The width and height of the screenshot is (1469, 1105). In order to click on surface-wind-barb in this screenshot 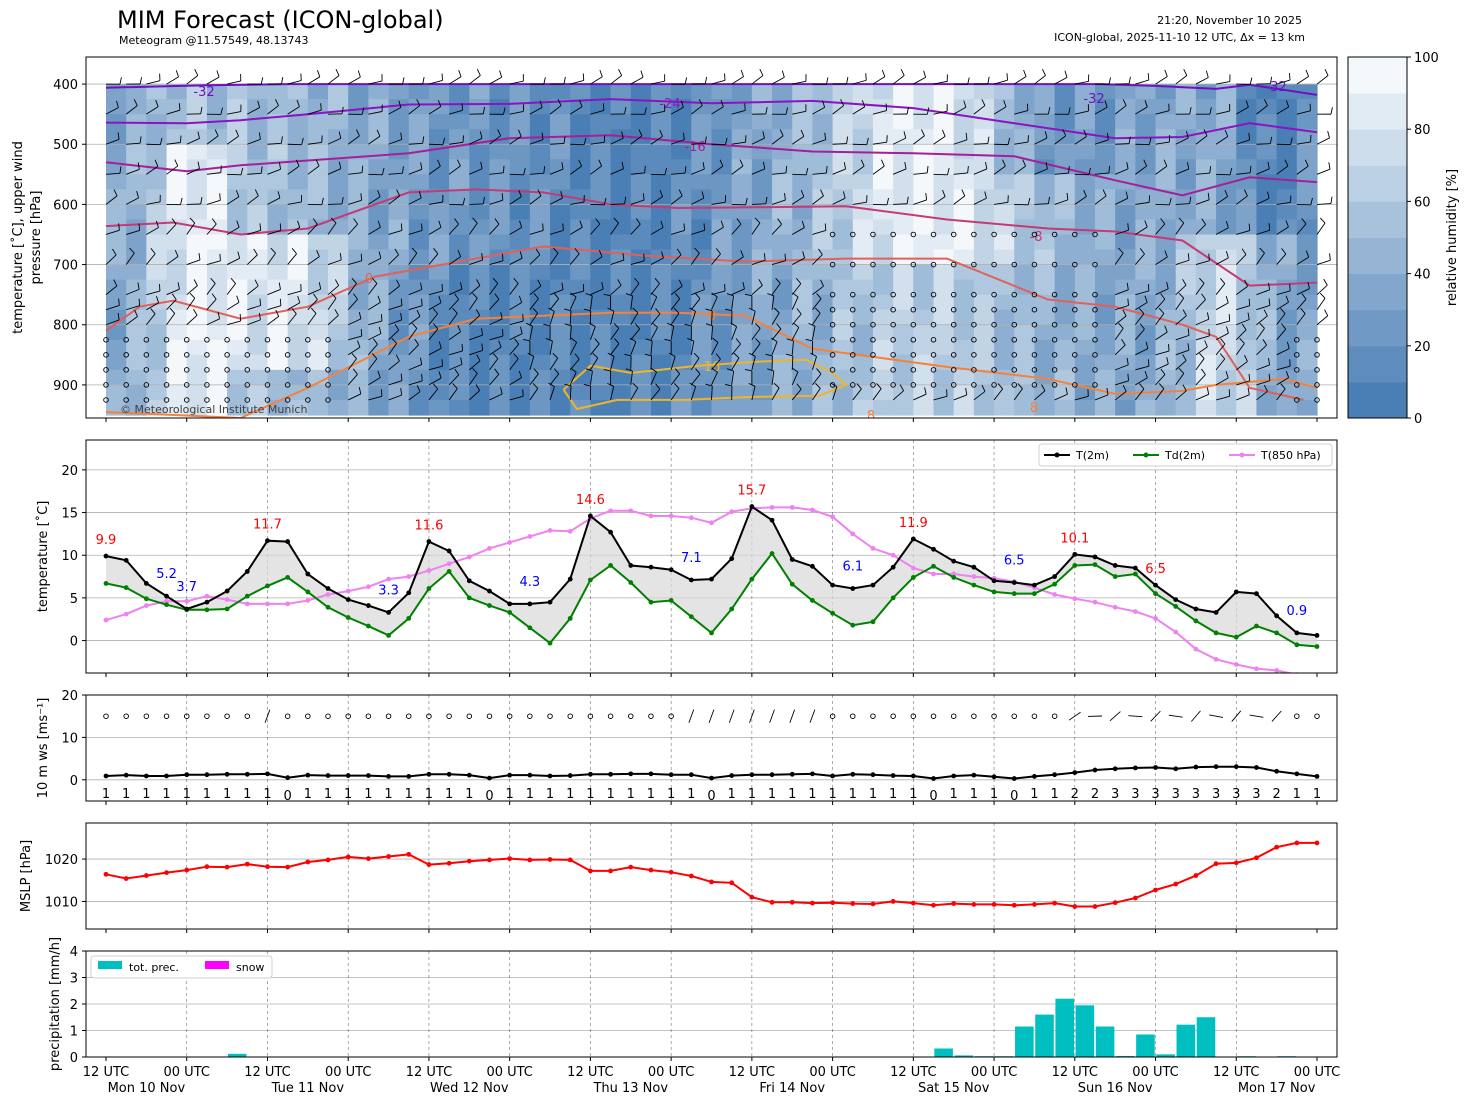, I will do `click(691, 716)`.